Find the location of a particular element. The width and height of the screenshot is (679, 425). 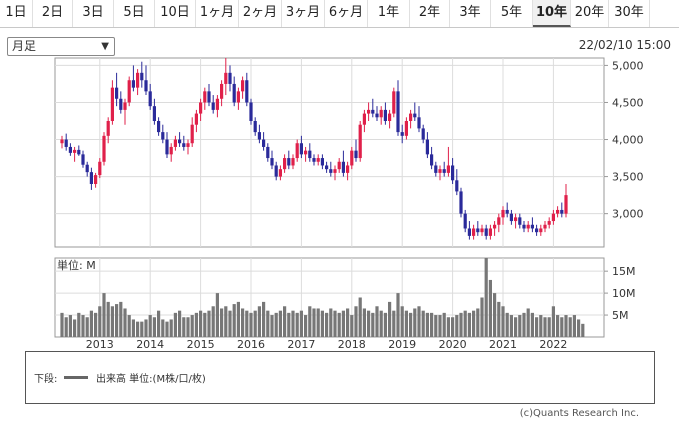

period-tabs: 1日 2日 3日 5日 10日 1ヶ月 2ヶ月 3ヶ月 6ヶ月 1年 2年 3年 5年 10年 20年 30年 is located at coordinates (339, 14).